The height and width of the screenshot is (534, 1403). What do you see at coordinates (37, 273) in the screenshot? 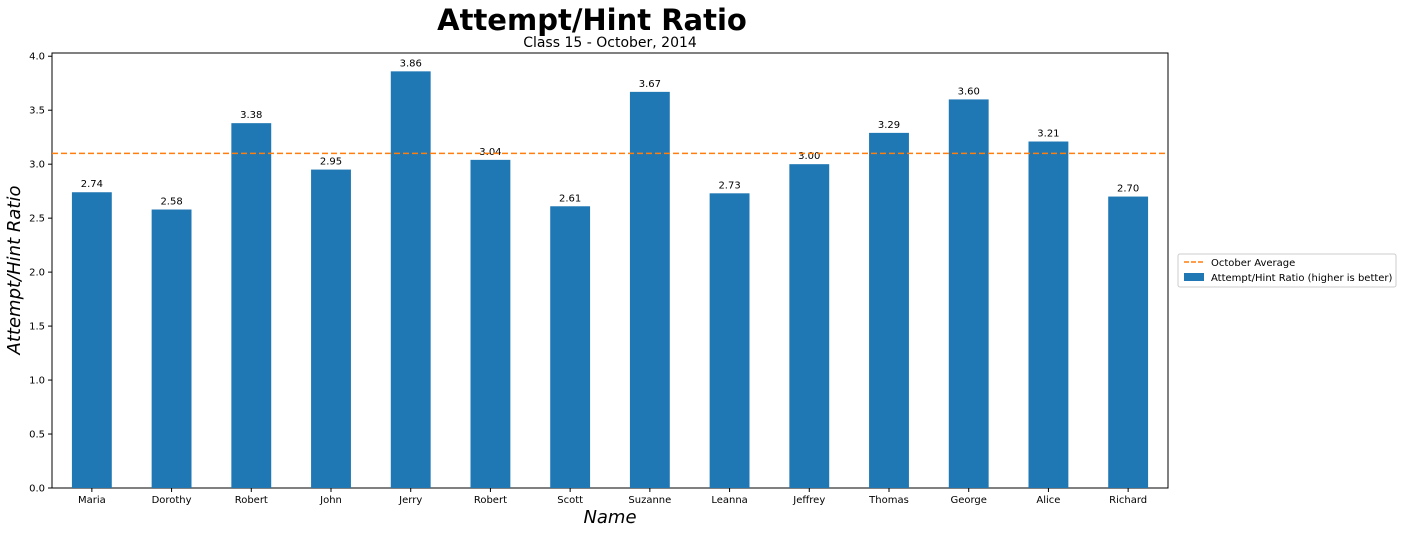
I see `y-tick-label: 2.0` at bounding box center [37, 273].